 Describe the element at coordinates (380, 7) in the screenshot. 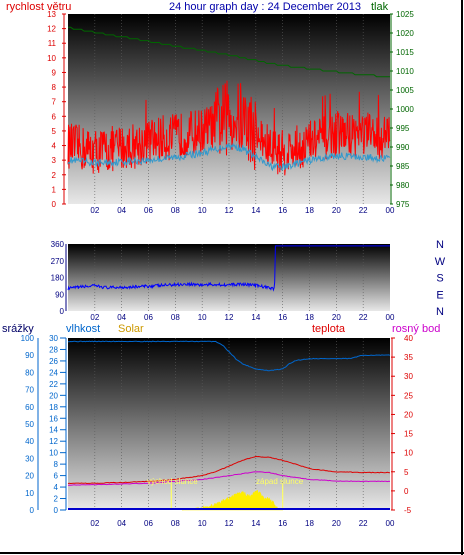

I see `pressure-axis-title: tlak` at that location.